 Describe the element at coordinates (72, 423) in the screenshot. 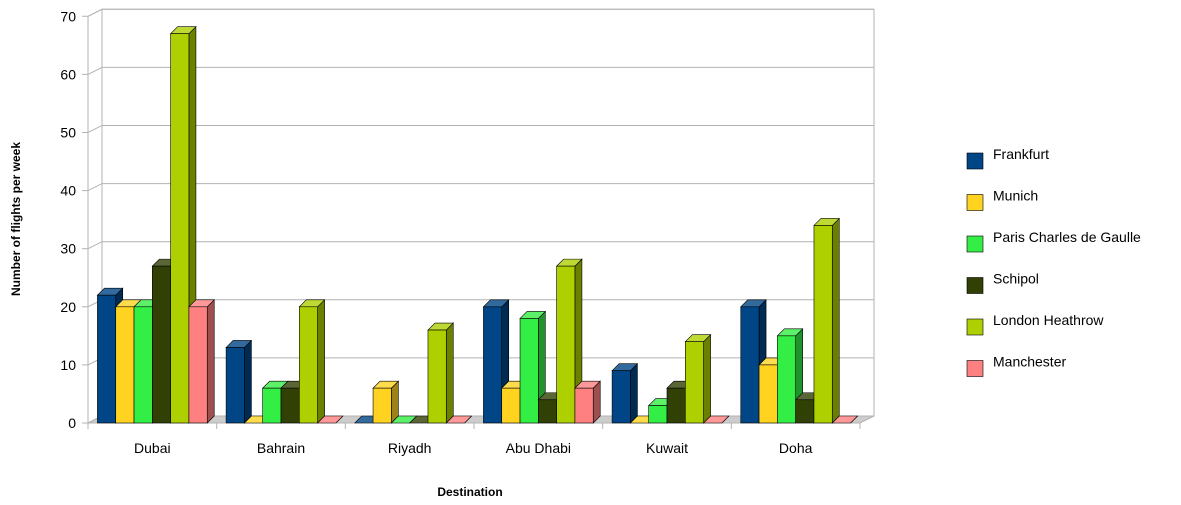

I see `y-tick-label: 0` at that location.